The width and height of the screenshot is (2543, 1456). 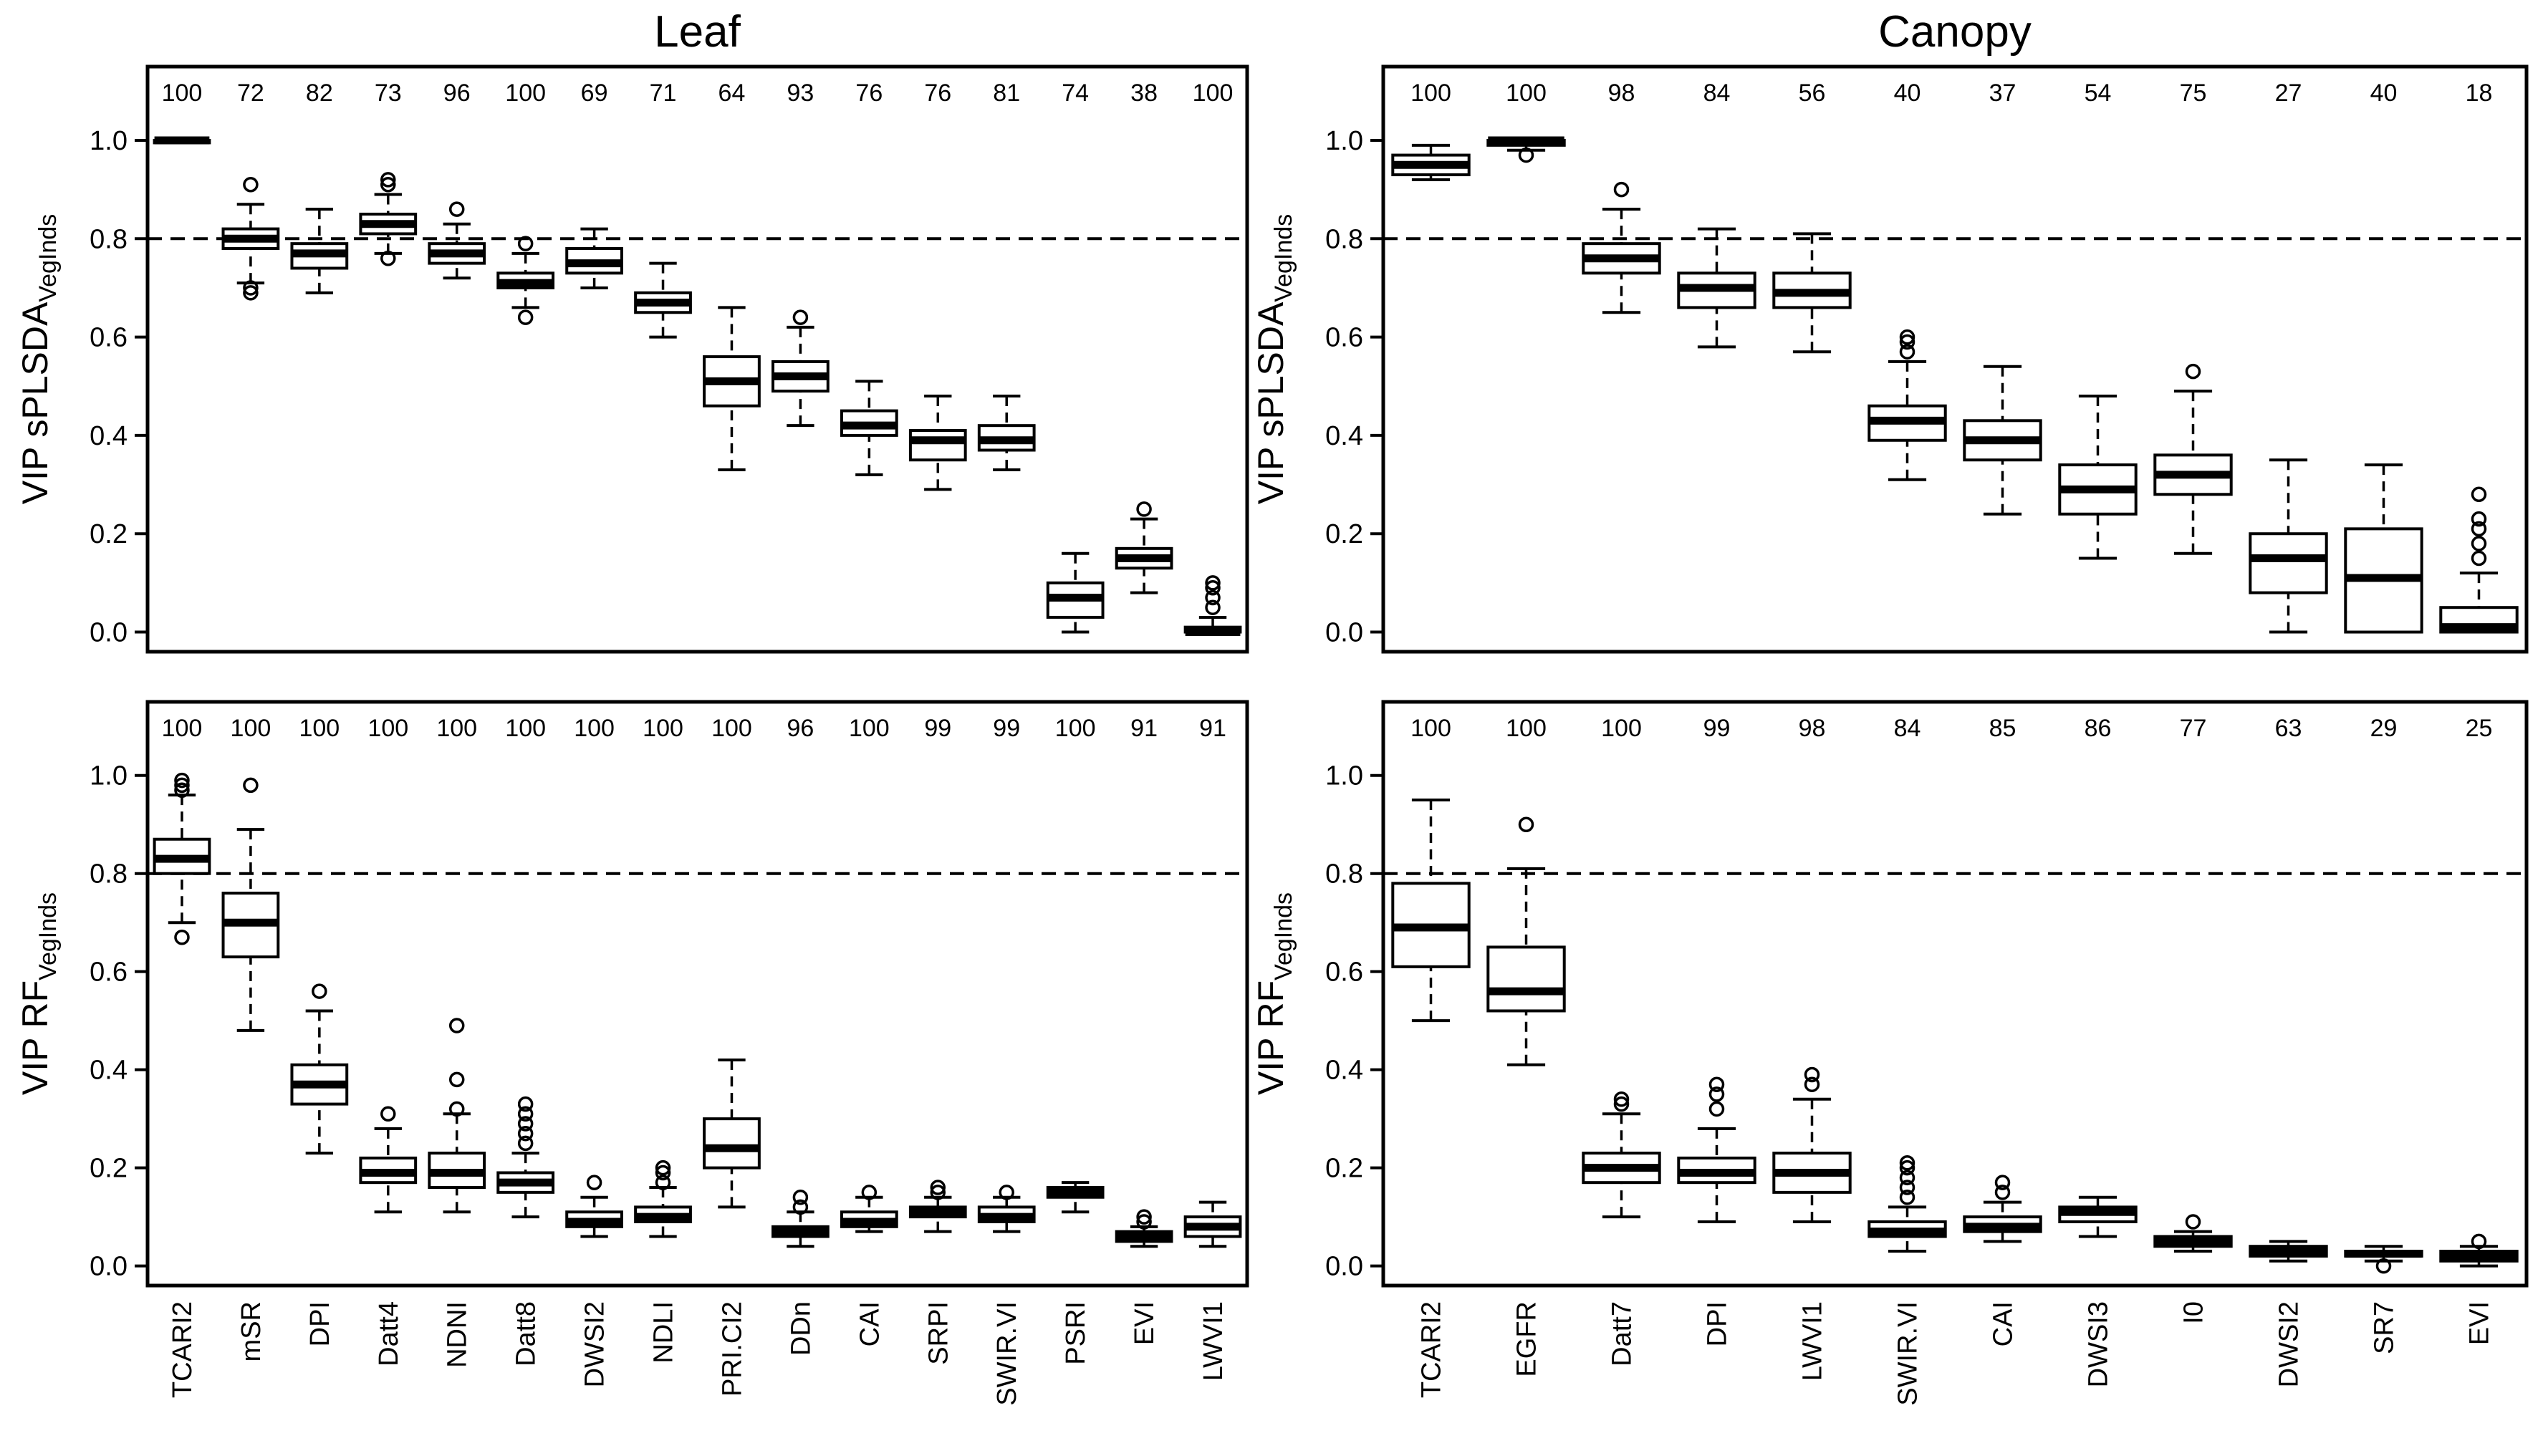 What do you see at coordinates (1006, 93) in the screenshot?
I see `count-label: 81` at bounding box center [1006, 93].